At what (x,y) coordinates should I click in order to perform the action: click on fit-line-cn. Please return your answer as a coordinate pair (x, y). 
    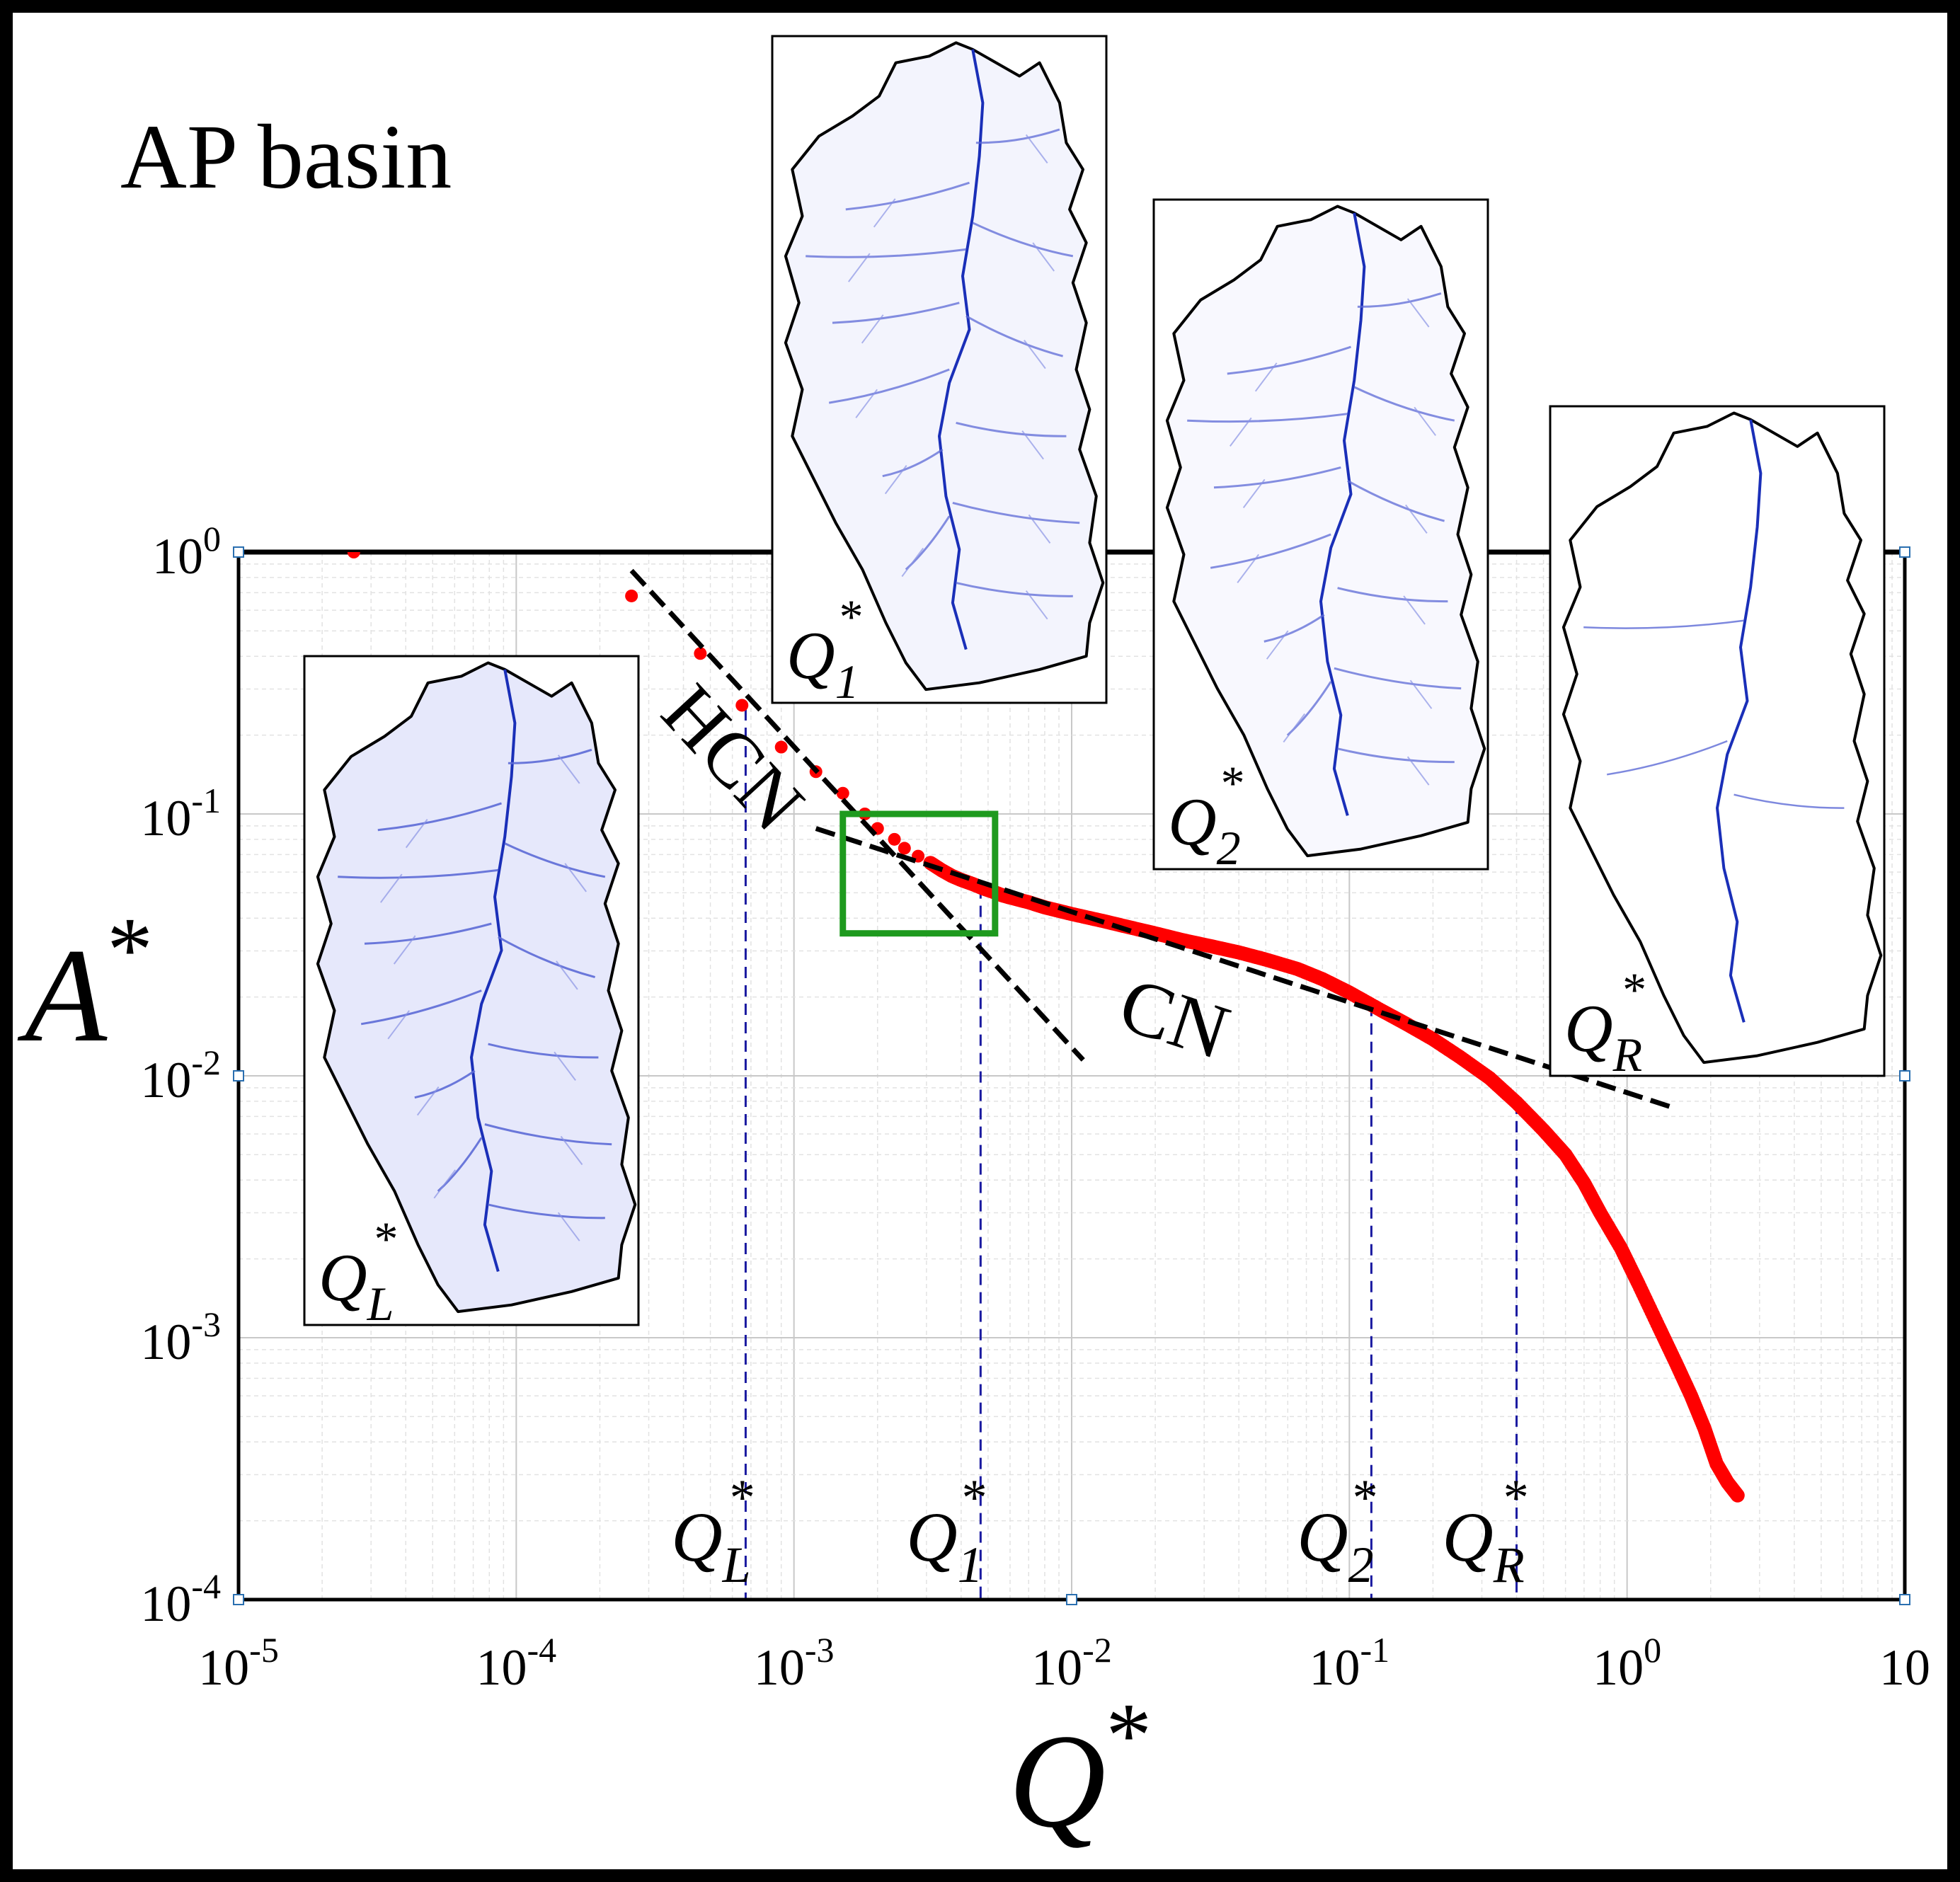
    Looking at the image, I should click on (1246, 968).